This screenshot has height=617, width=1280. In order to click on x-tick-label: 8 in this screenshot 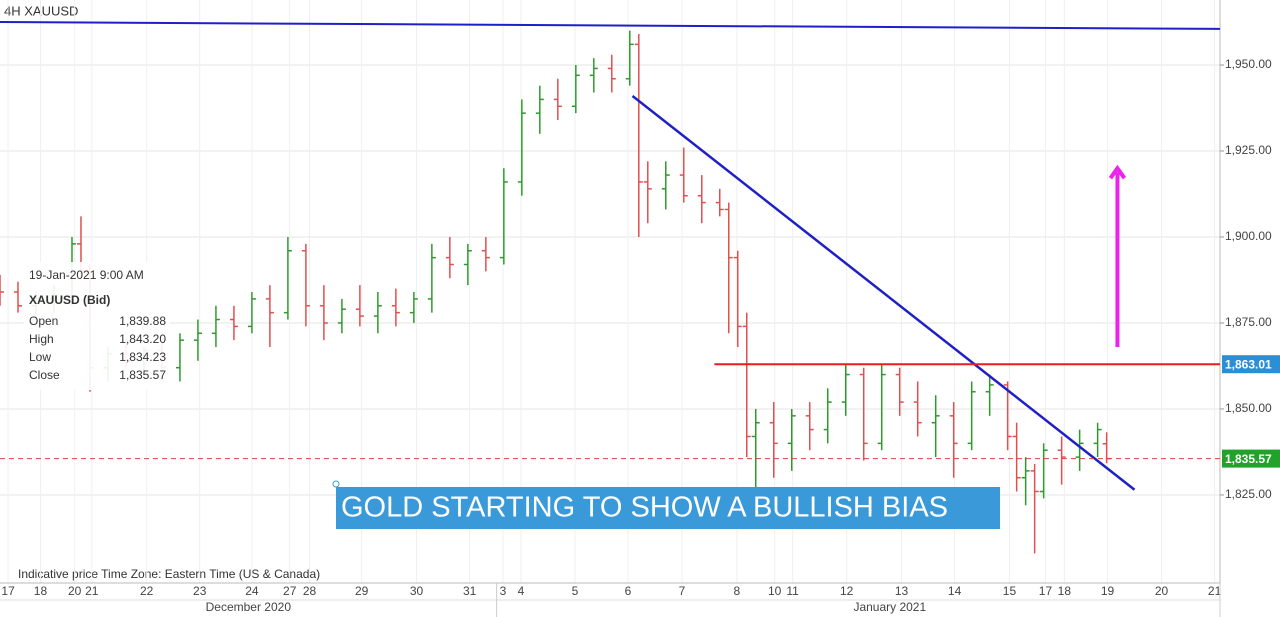, I will do `click(737, 591)`.